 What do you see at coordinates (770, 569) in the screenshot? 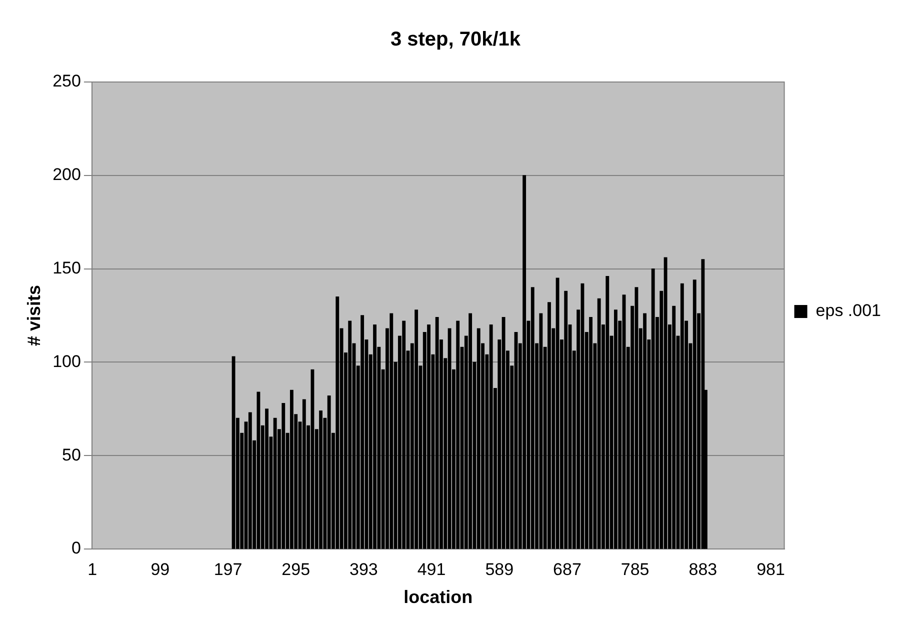
I see `x-tick-label: 981` at bounding box center [770, 569].